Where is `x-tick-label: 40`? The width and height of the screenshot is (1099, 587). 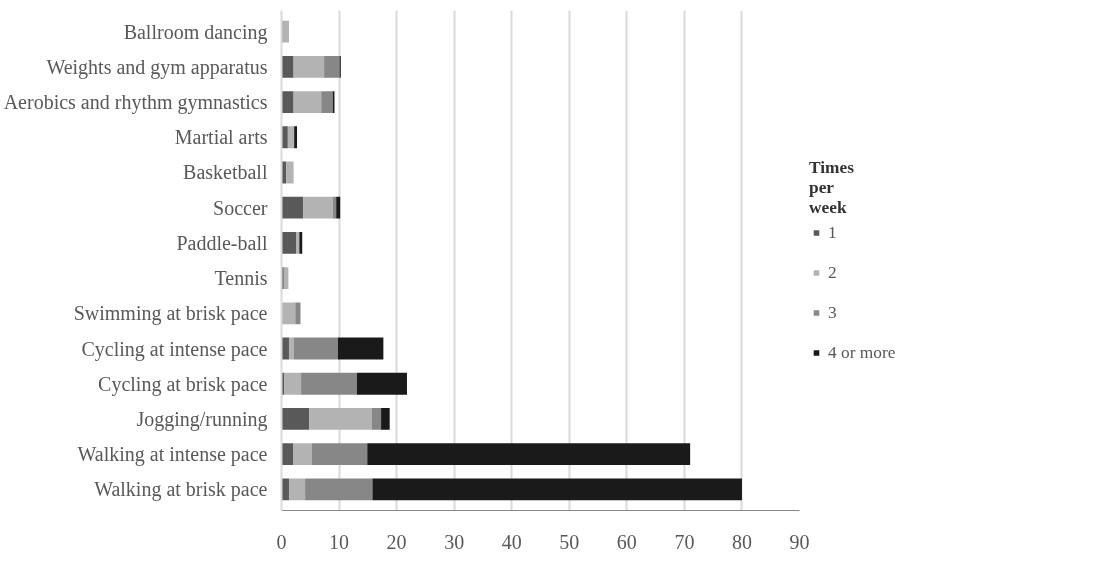
x-tick-label: 40 is located at coordinates (511, 541).